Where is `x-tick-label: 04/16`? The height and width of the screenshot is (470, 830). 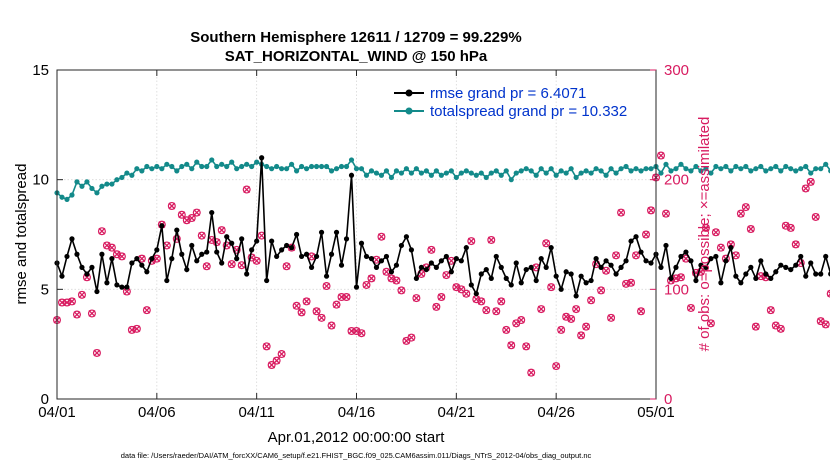
x-tick-label: 04/16 is located at coordinates (357, 412).